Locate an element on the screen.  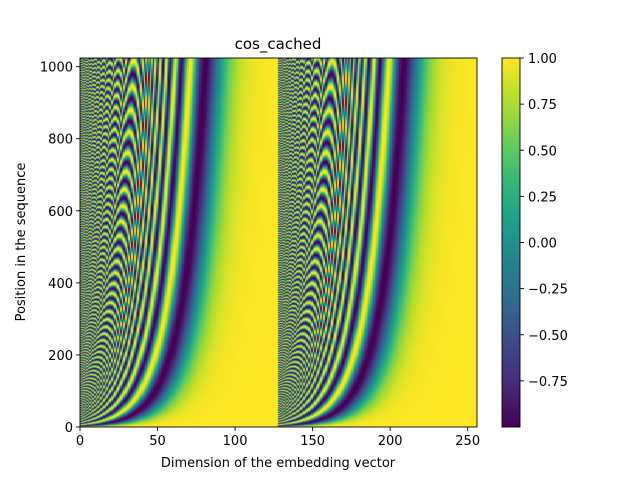
y-tick-label: 1000 is located at coordinates (56, 68).